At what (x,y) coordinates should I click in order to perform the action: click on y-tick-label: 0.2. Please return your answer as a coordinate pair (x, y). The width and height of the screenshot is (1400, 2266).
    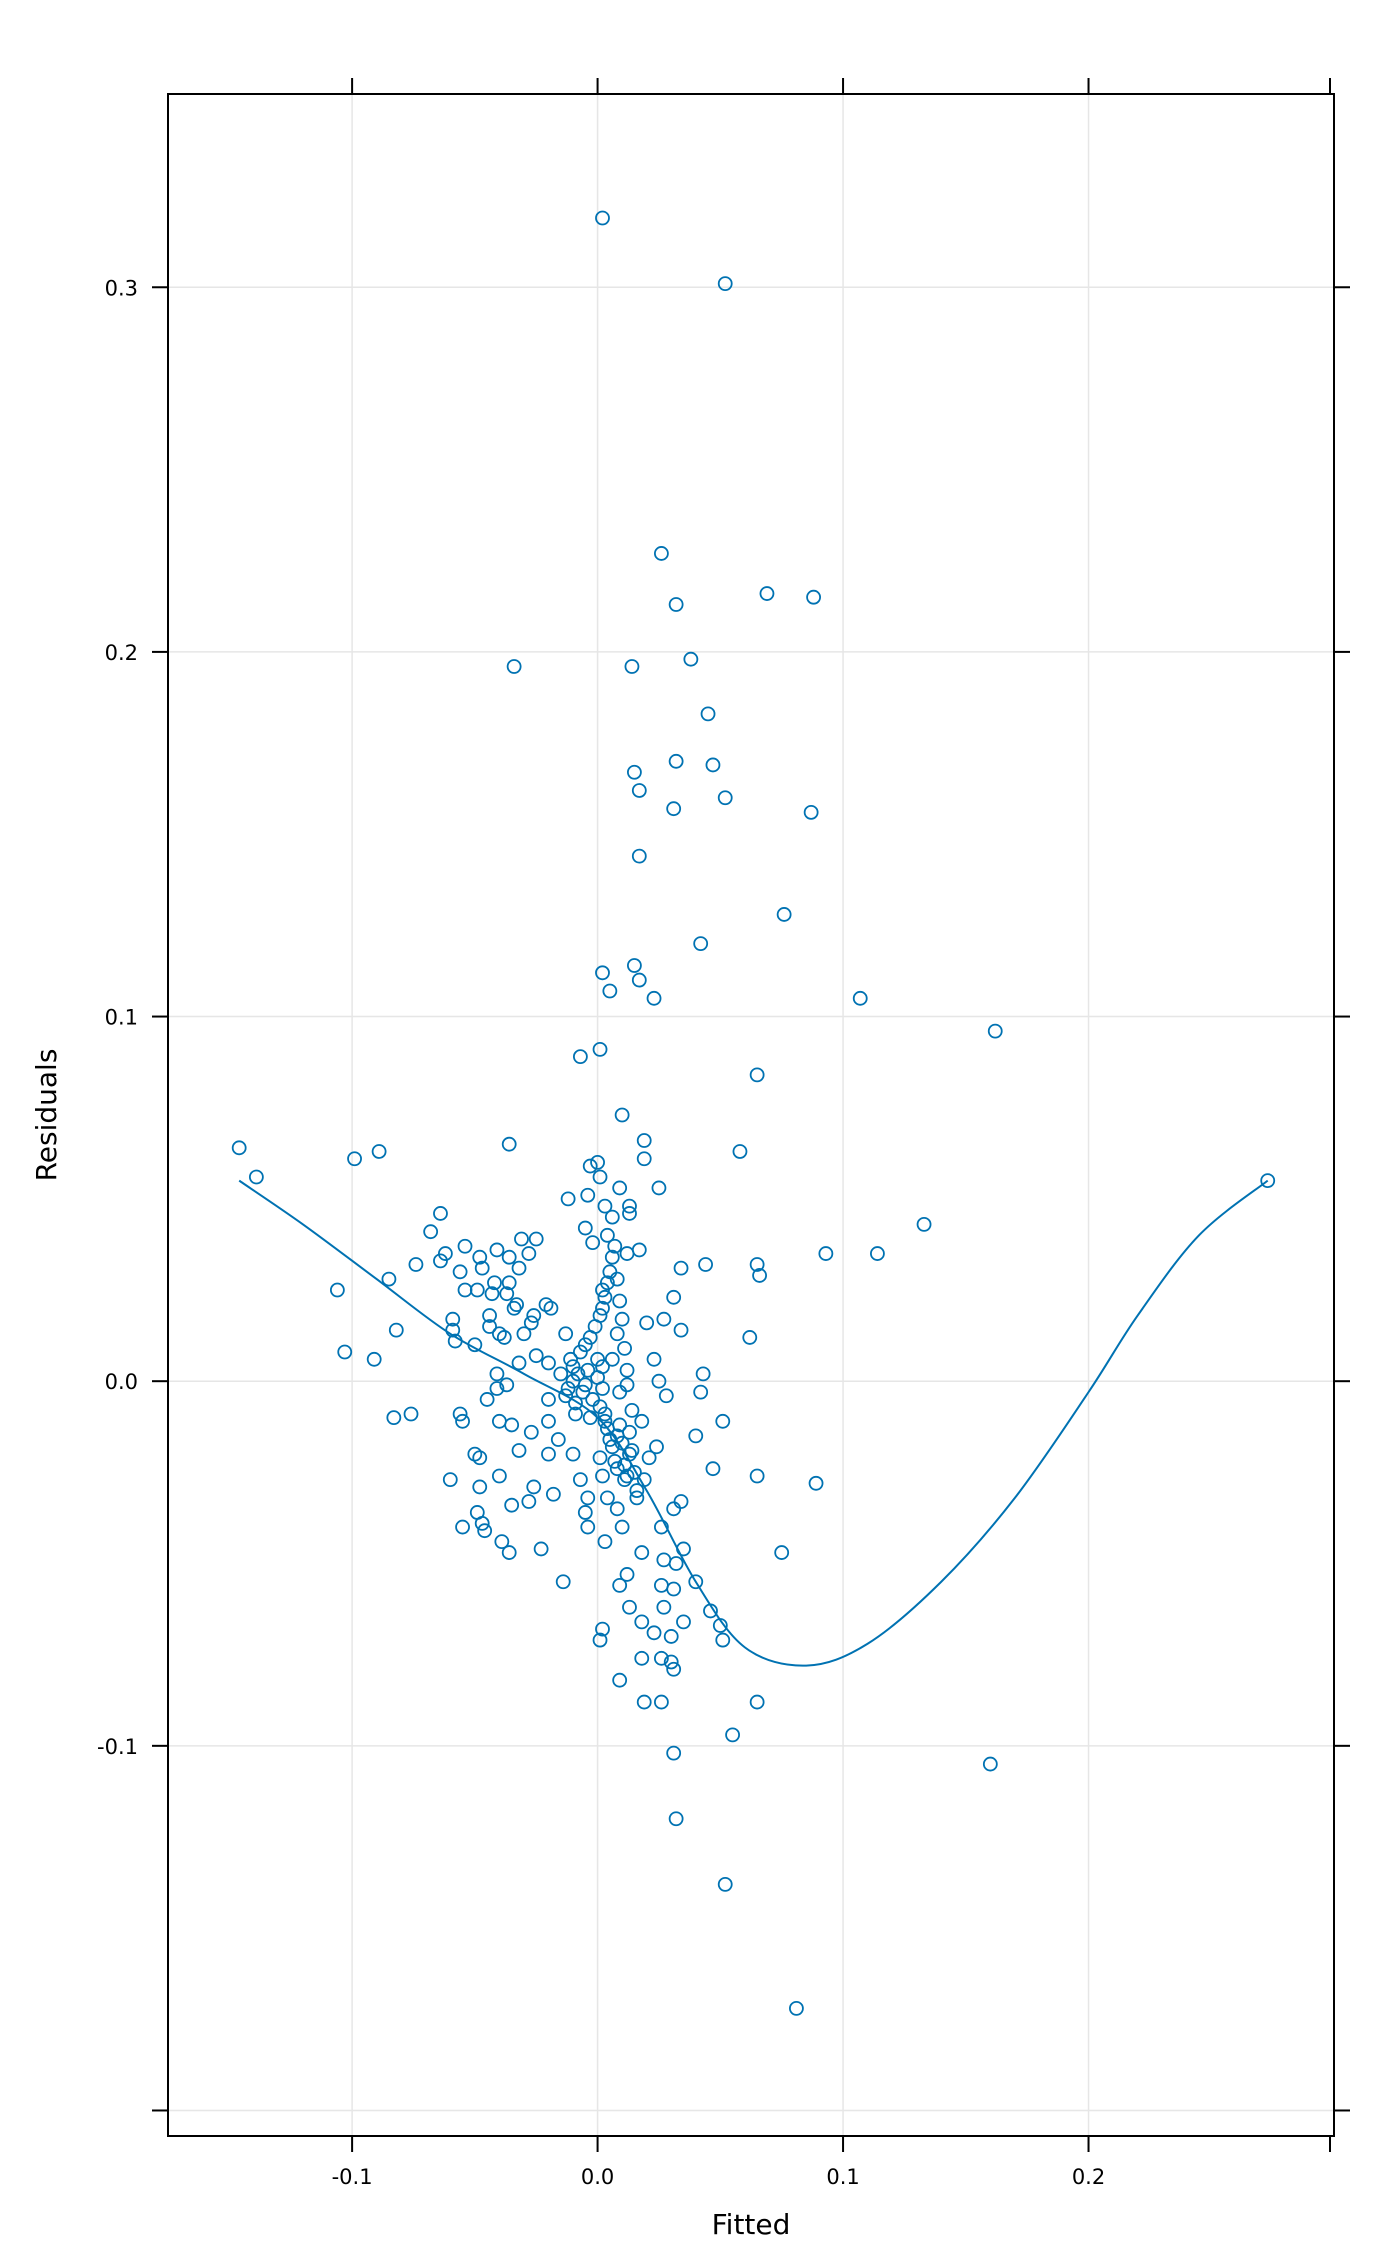
    Looking at the image, I should click on (121, 653).